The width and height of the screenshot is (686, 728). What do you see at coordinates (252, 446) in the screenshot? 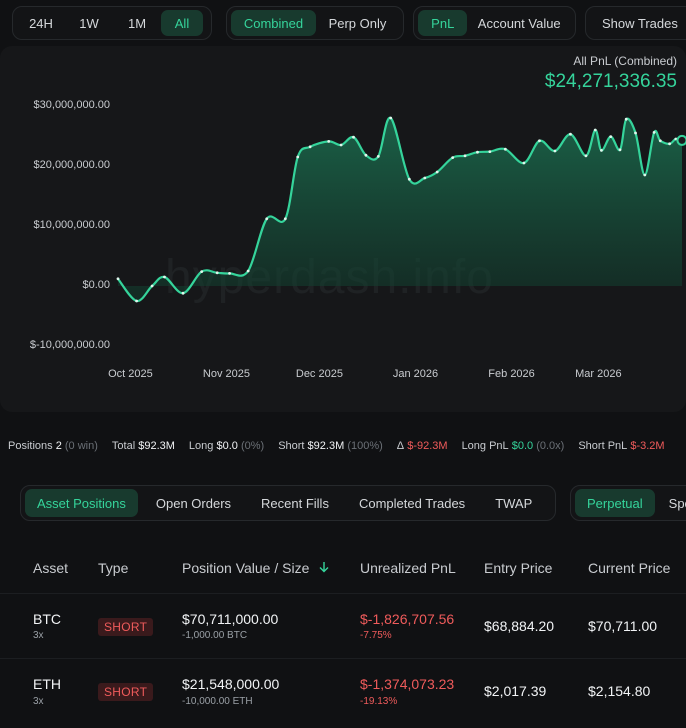
I see `long-pct: (0%)` at bounding box center [252, 446].